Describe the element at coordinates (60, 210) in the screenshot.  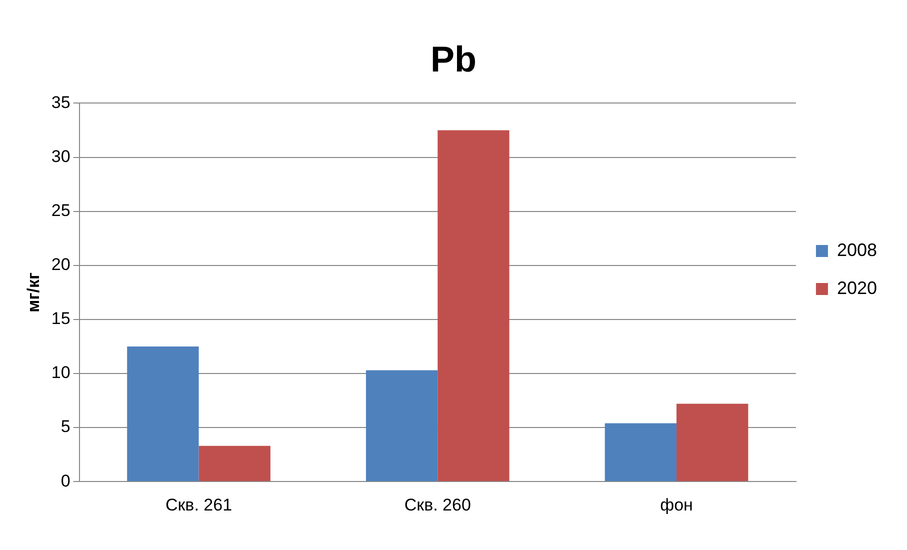
I see `y-tick-label: 25` at that location.